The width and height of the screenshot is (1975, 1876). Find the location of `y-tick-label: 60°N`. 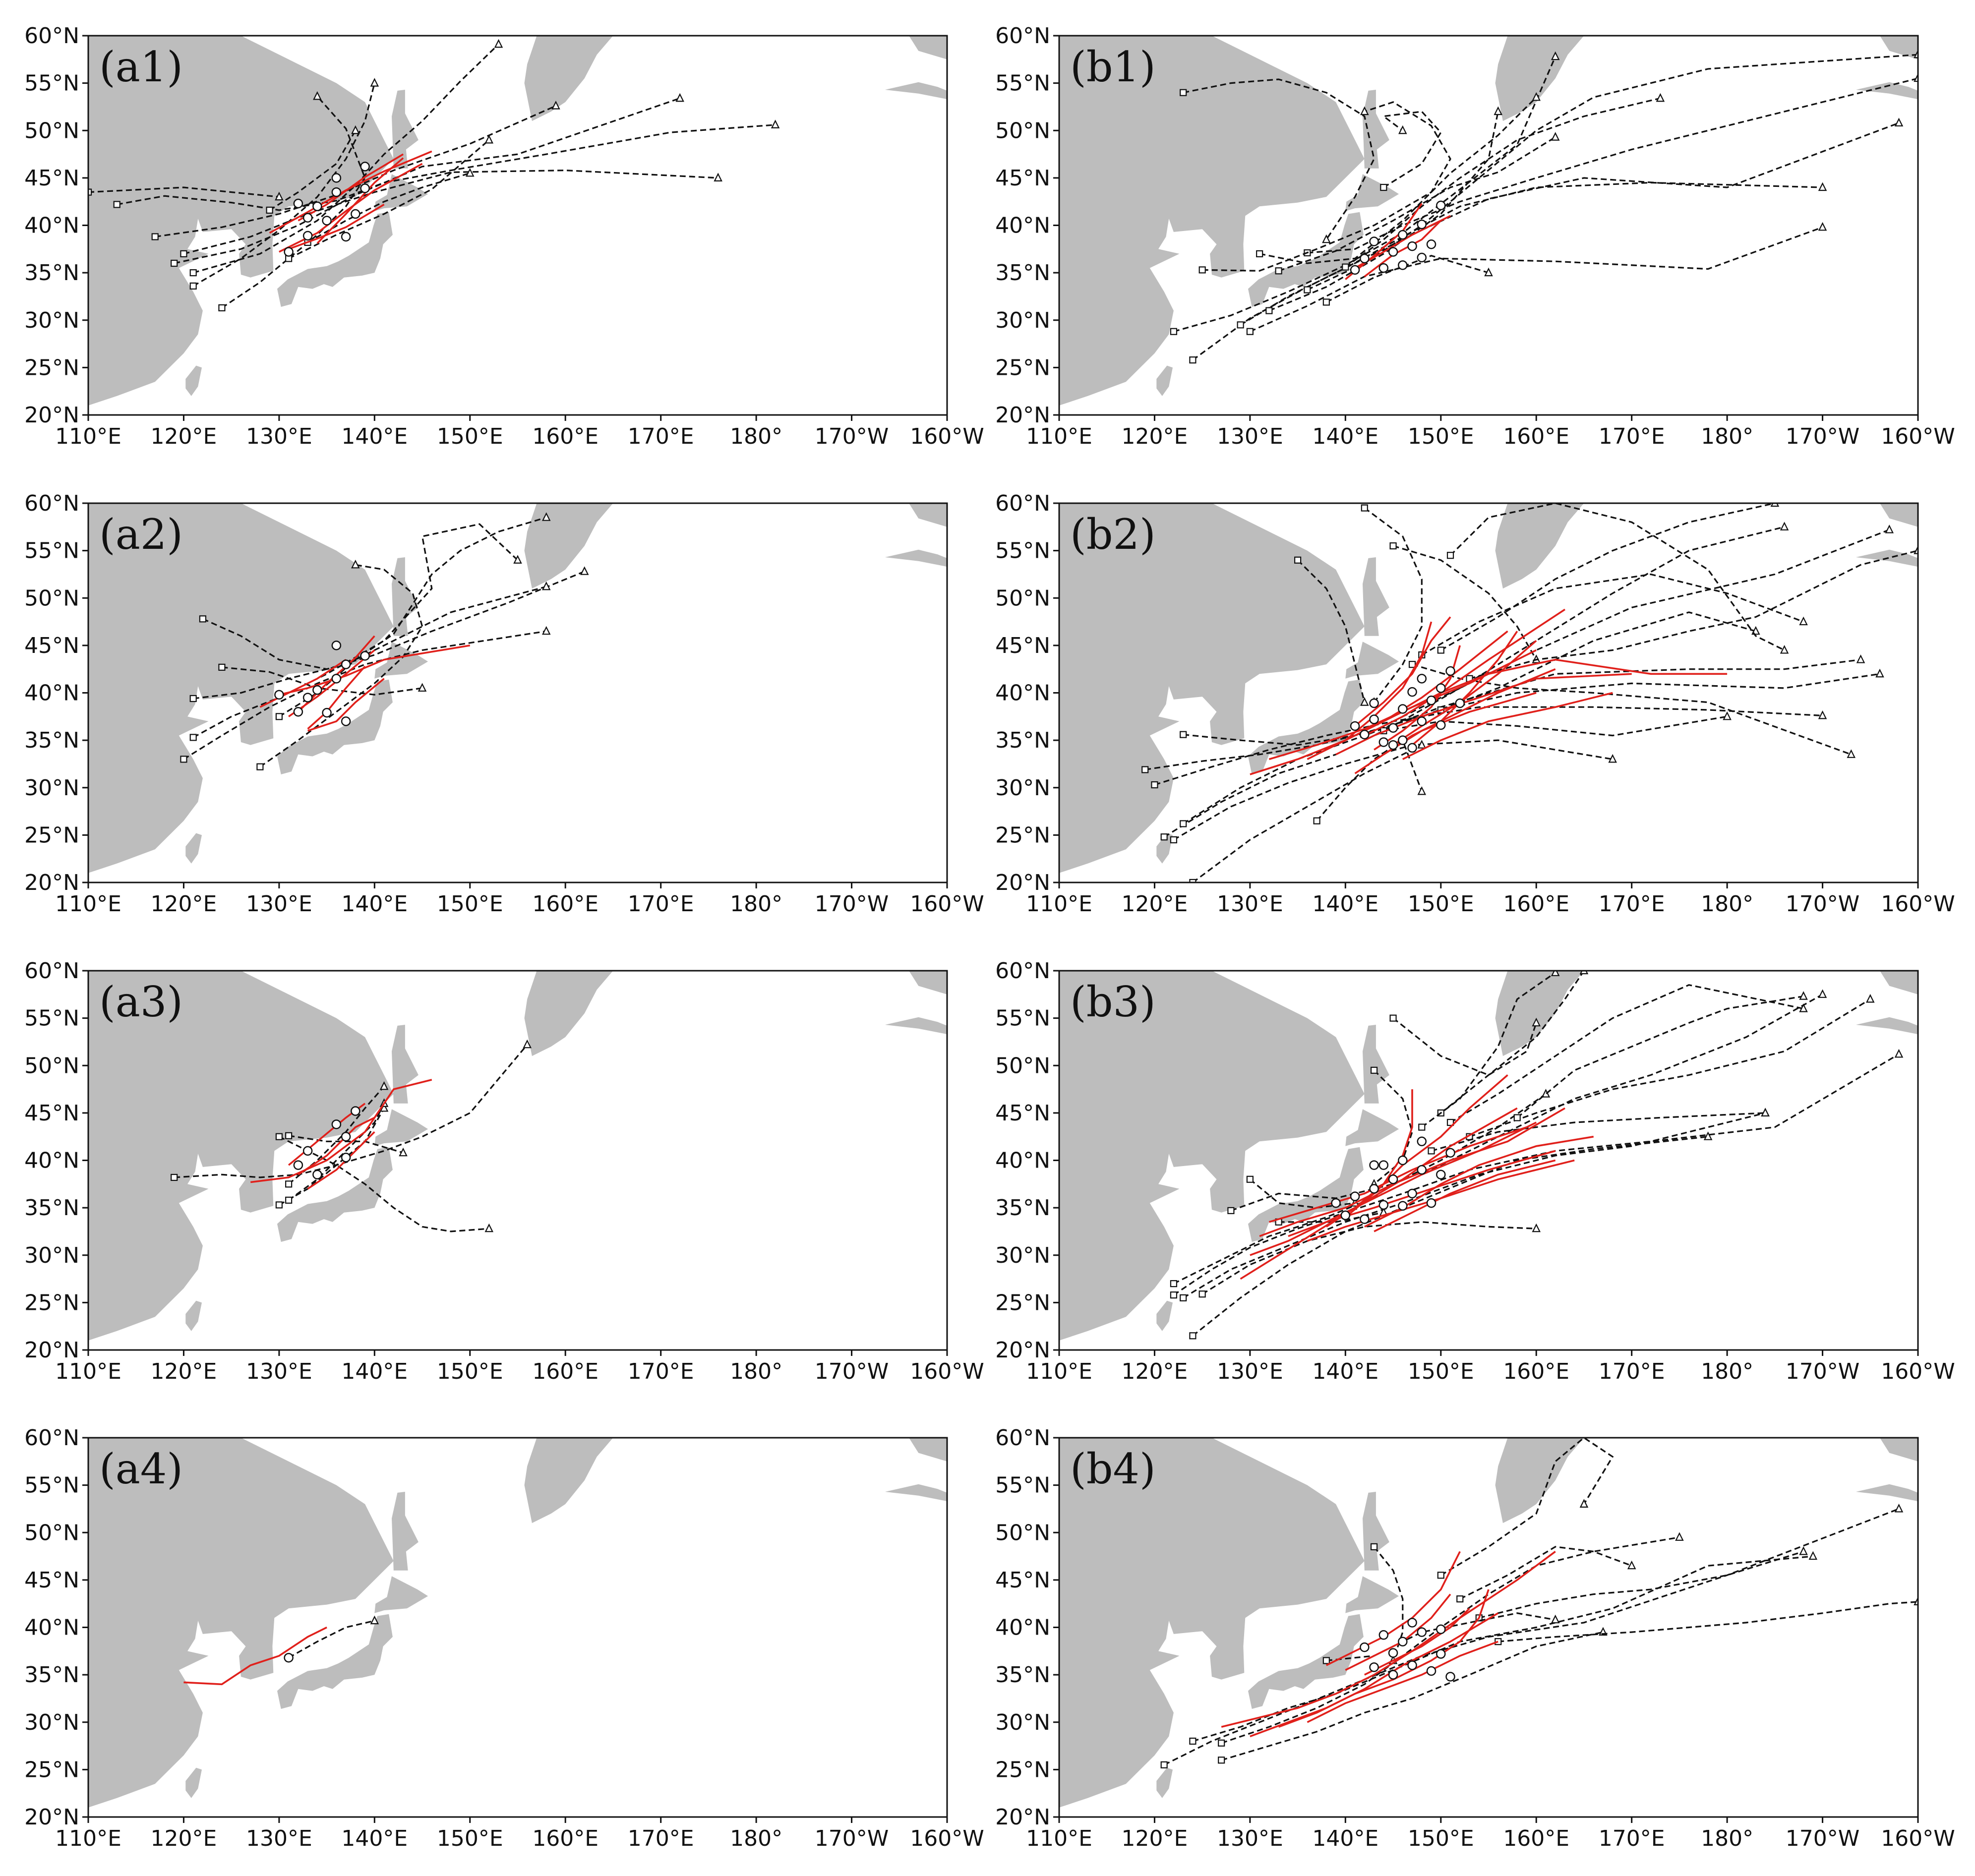

y-tick-label: 60°N is located at coordinates (52, 503).